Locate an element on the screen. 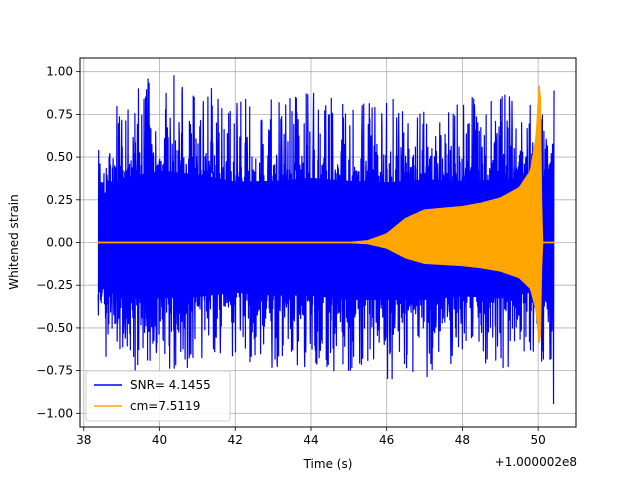 Image resolution: width=640 pixels, height=480 pixels. x-tick-label: 38 is located at coordinates (83, 440).